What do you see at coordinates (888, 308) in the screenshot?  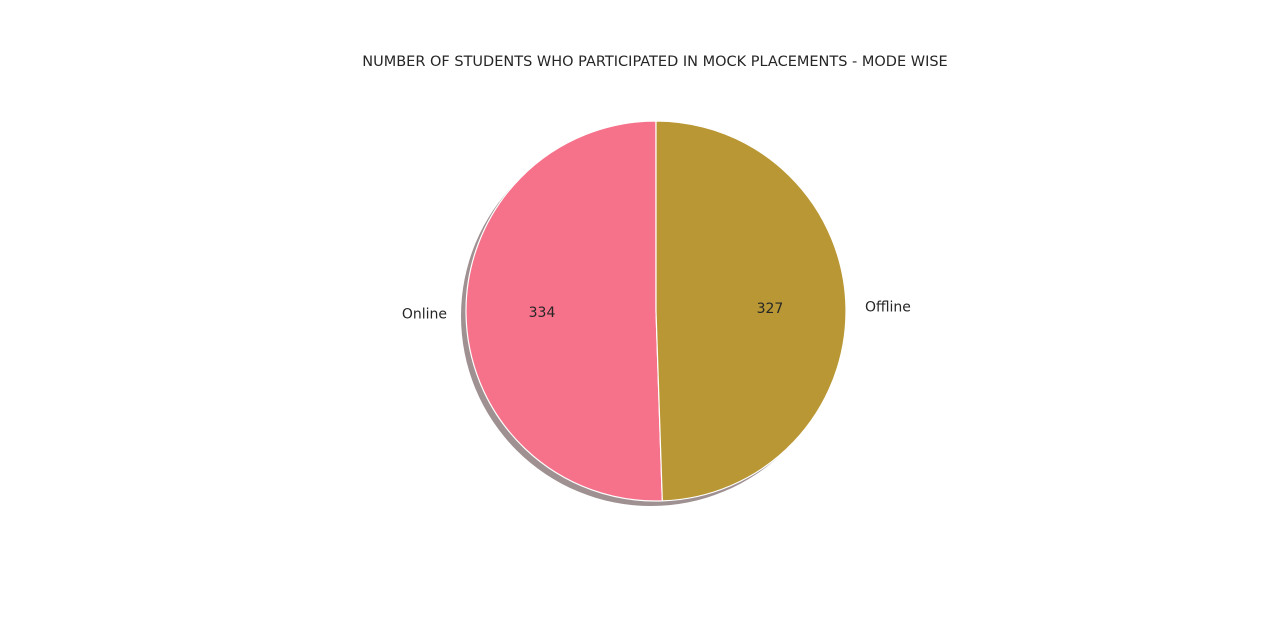 I see `slice-label-offline: Offline` at bounding box center [888, 308].